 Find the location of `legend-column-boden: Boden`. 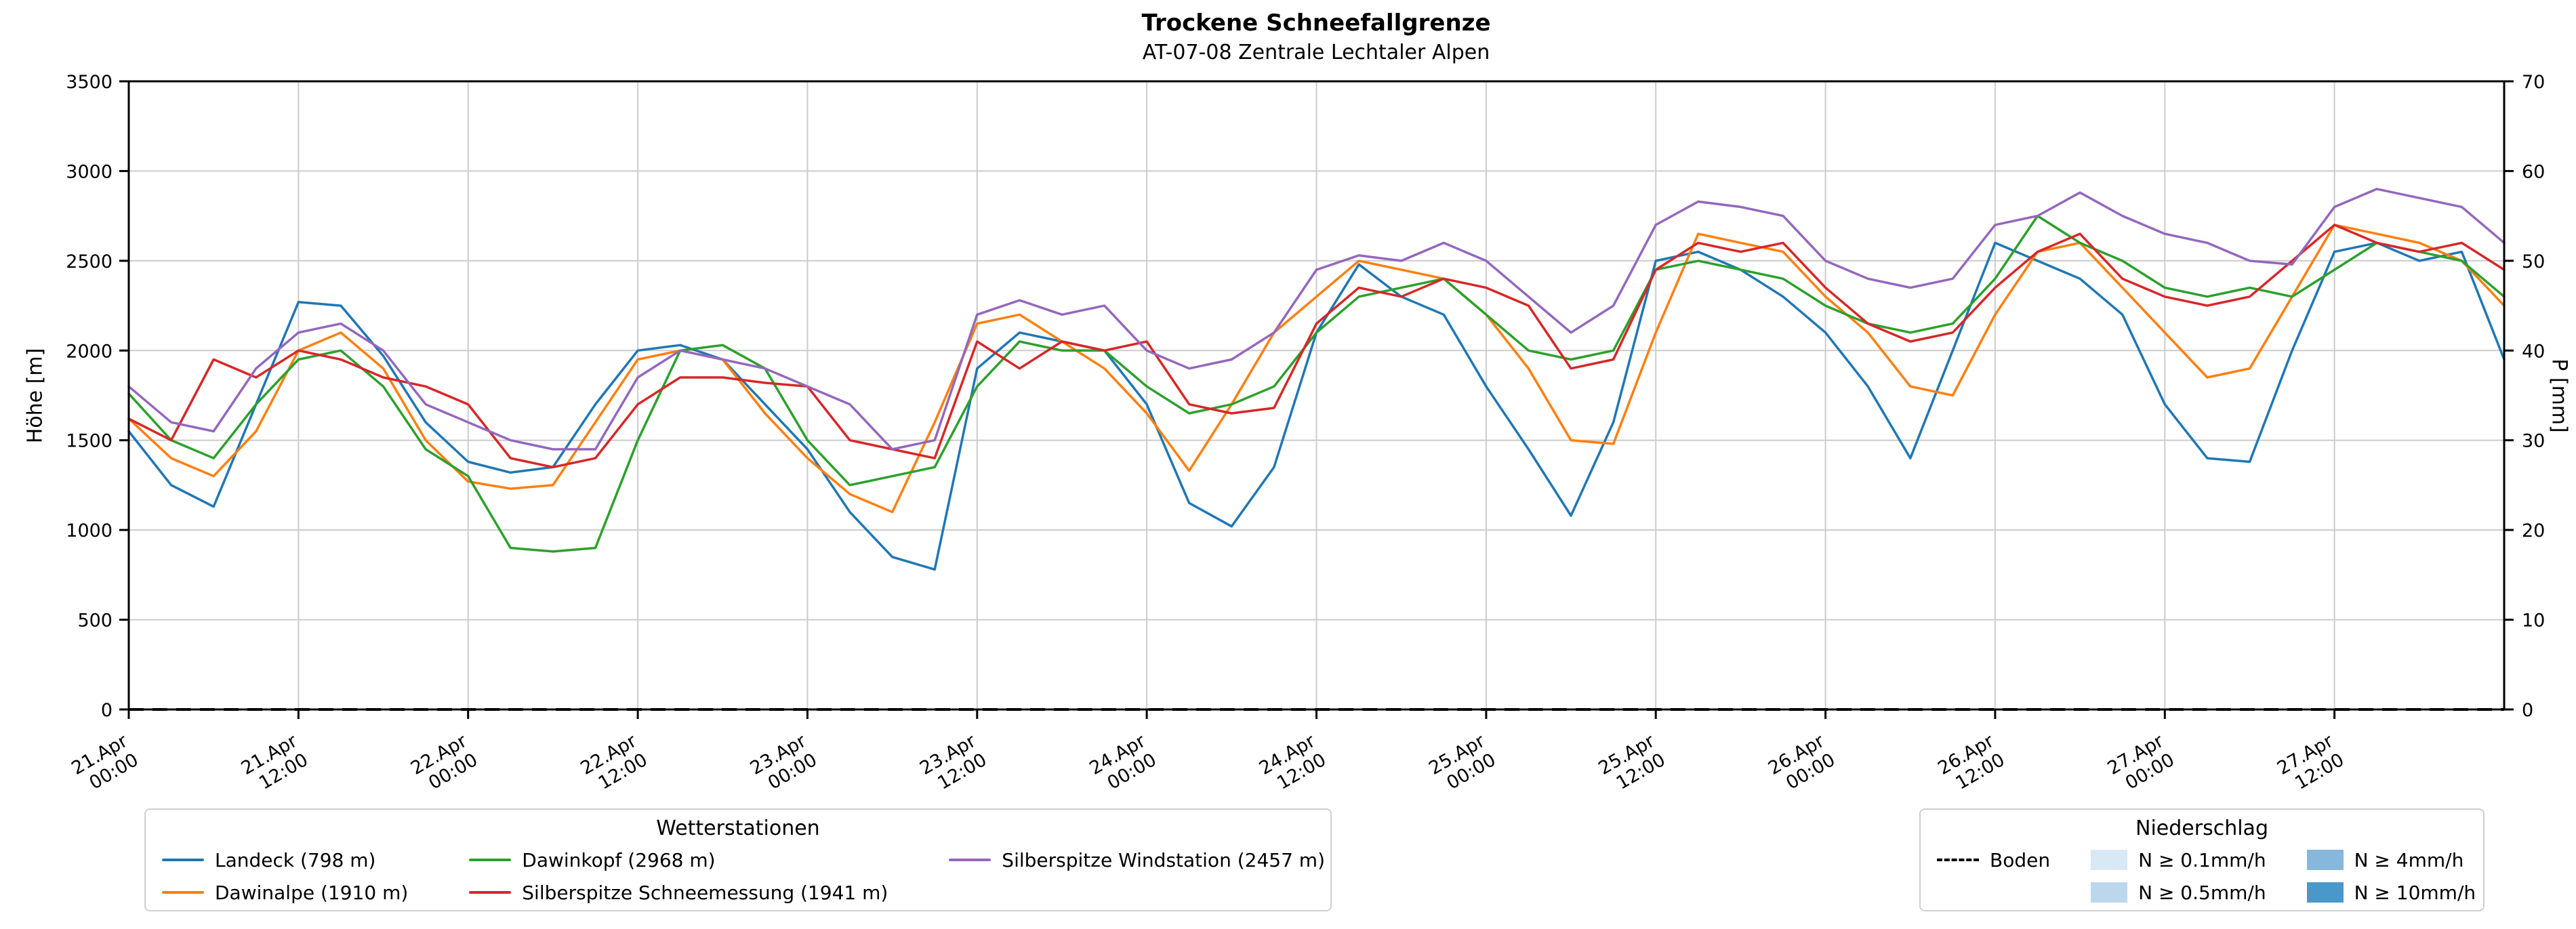

legend-column-boden: Boden is located at coordinates (1994, 859).